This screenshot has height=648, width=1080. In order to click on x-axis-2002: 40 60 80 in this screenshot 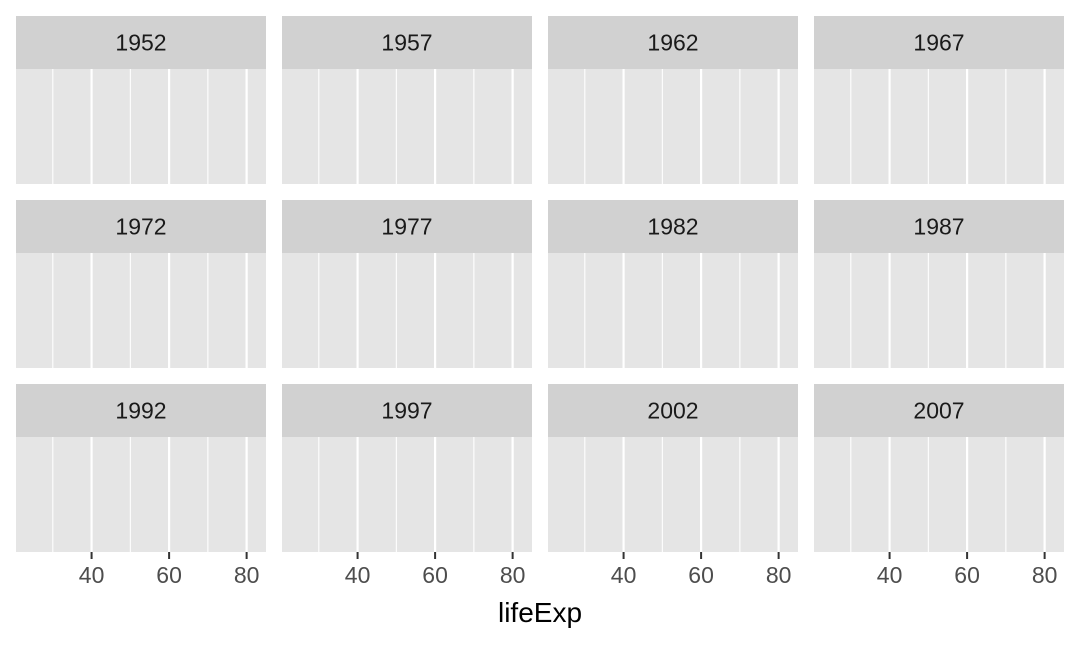, I will do `click(701, 570)`.